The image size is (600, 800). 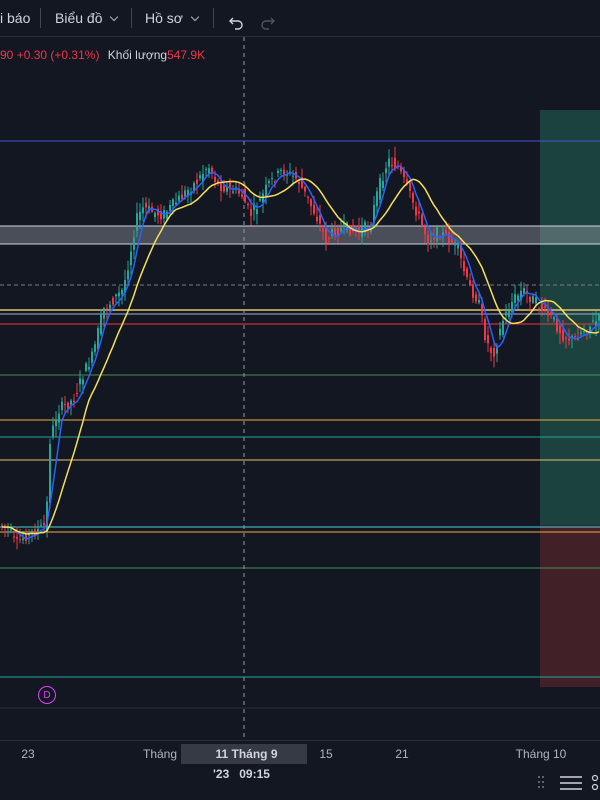 What do you see at coordinates (137, 55) in the screenshot?
I see `volume-label: Khối lượng` at bounding box center [137, 55].